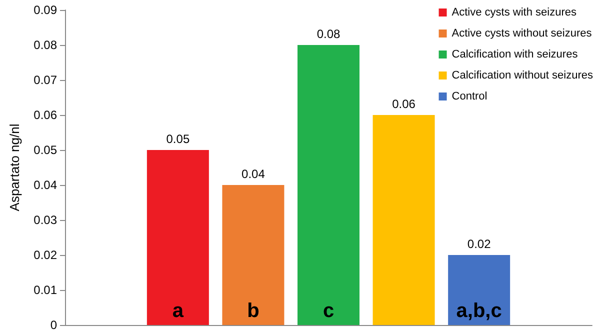  I want to click on y-tick-label: 0.04, so click(46, 185).